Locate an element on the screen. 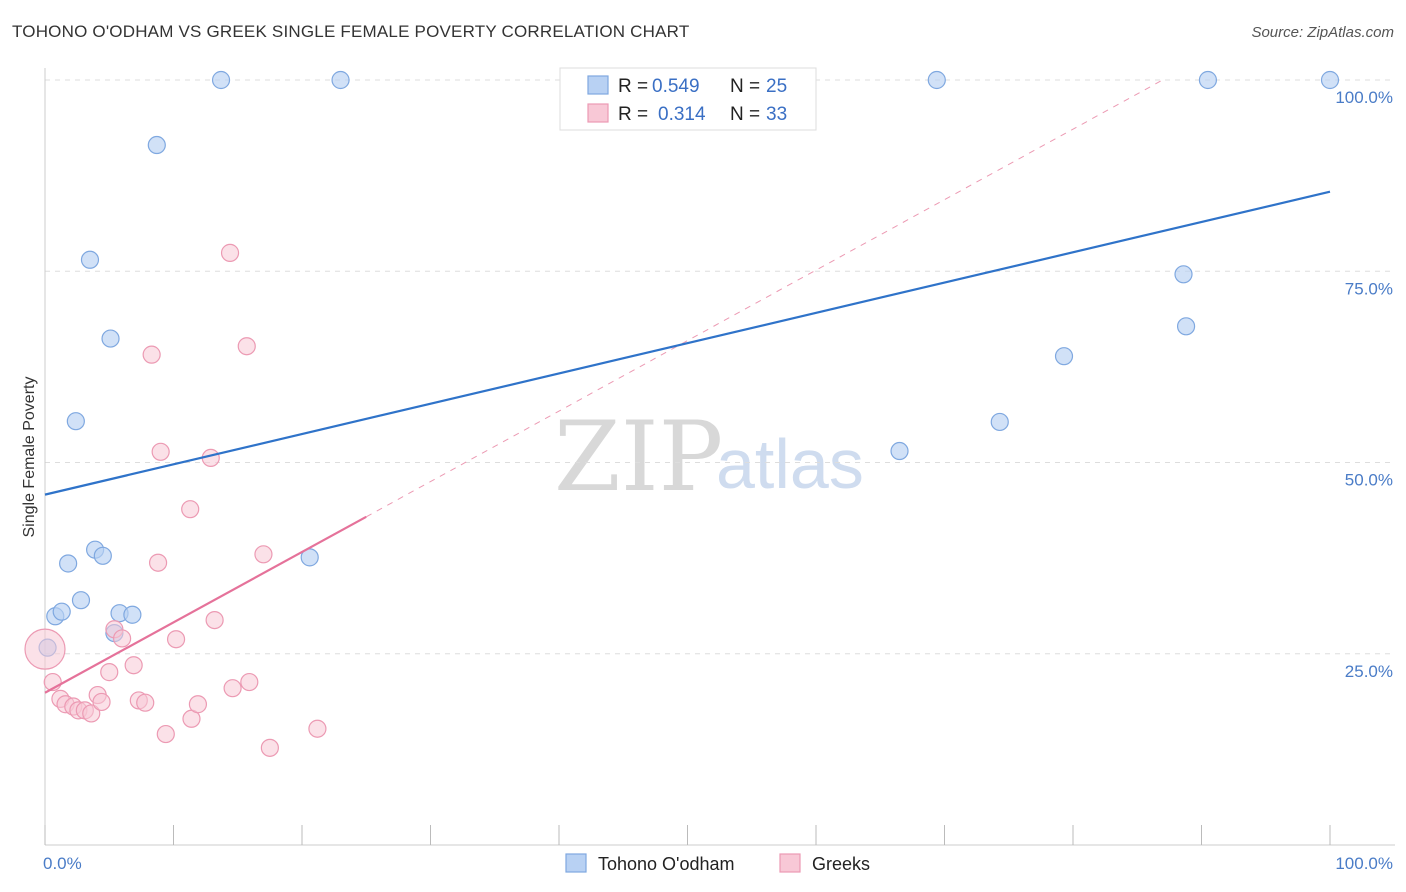 This screenshot has height=892, width=1406. bottom-legend-label-greeks: Greeks is located at coordinates (841, 864).